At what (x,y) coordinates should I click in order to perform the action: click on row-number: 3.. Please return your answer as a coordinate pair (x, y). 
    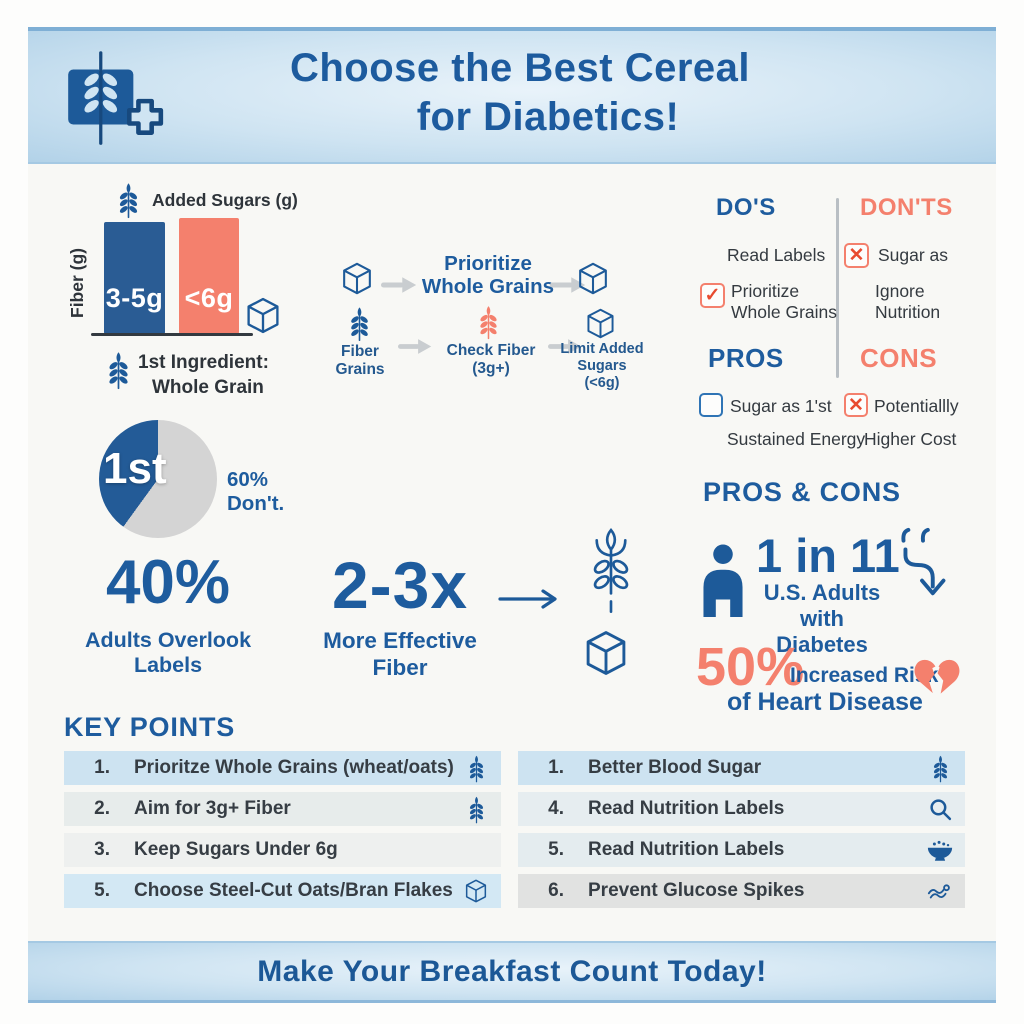
    Looking at the image, I should click on (102, 849).